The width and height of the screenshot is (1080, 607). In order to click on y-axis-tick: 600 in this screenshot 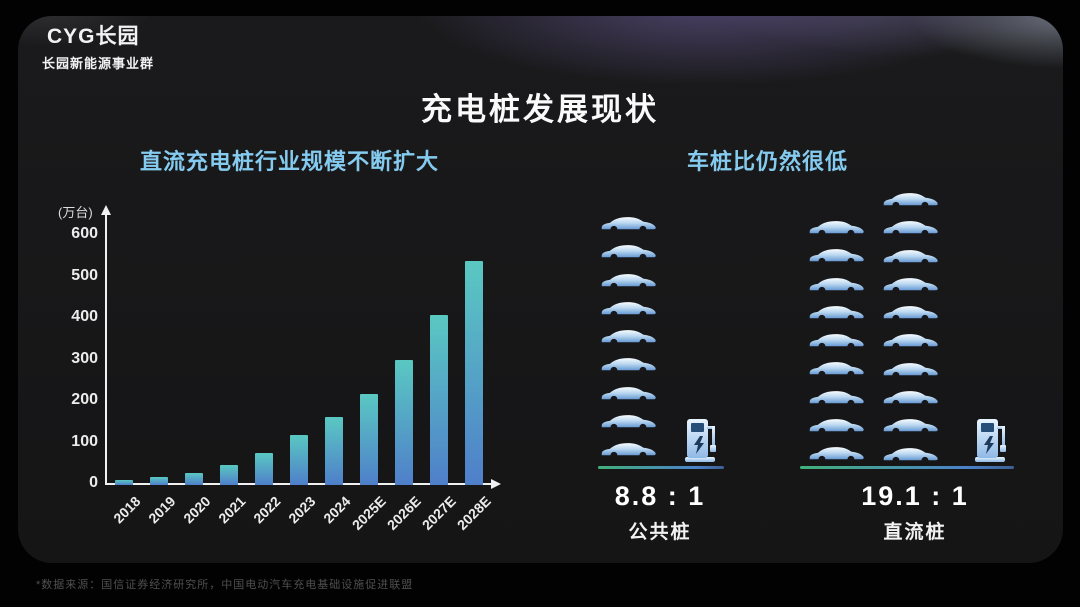, I will do `click(84, 233)`.